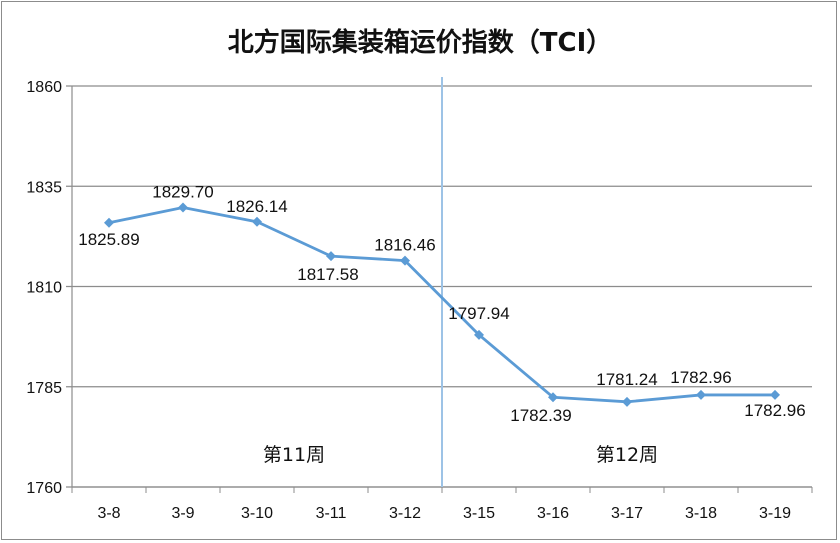 The width and height of the screenshot is (840, 543). What do you see at coordinates (420, 43) in the screenshot?
I see `chart-title: 北方国际集装箱运价指数（TCI）` at bounding box center [420, 43].